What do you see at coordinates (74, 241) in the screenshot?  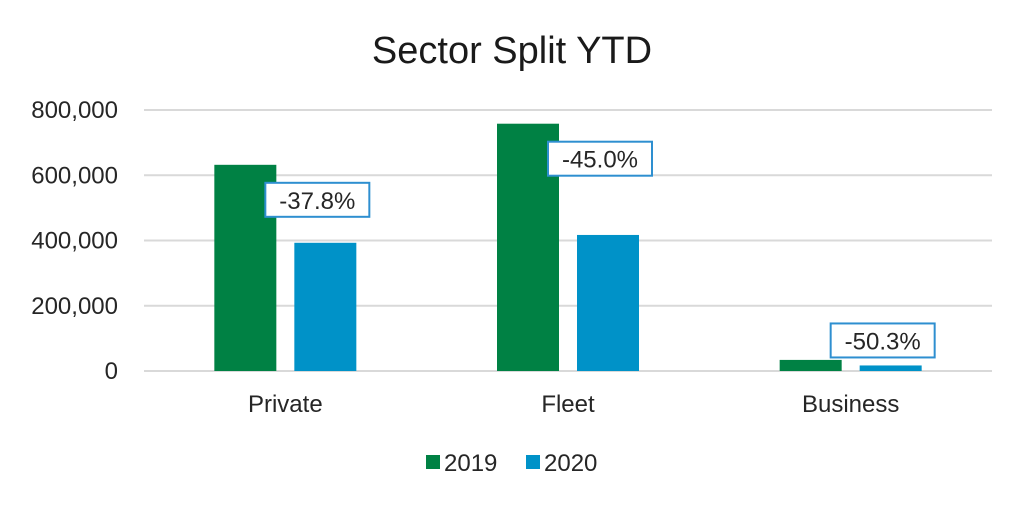 I see `y-tick-label: 400,000` at bounding box center [74, 241].